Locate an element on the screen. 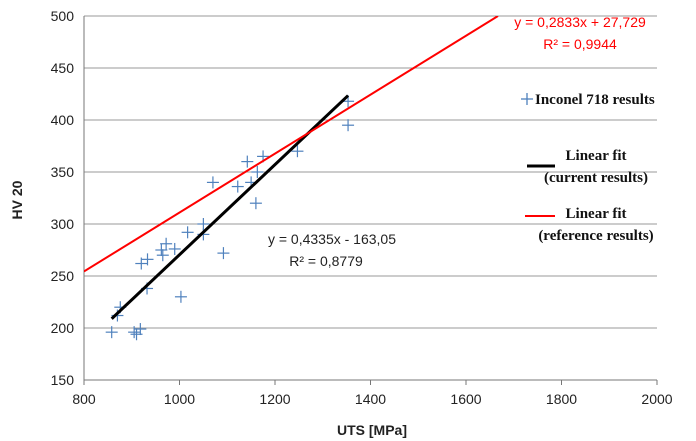 The width and height of the screenshot is (696, 441). legend-item-current-fit: Linear fit (current results) is located at coordinates (587, 167).